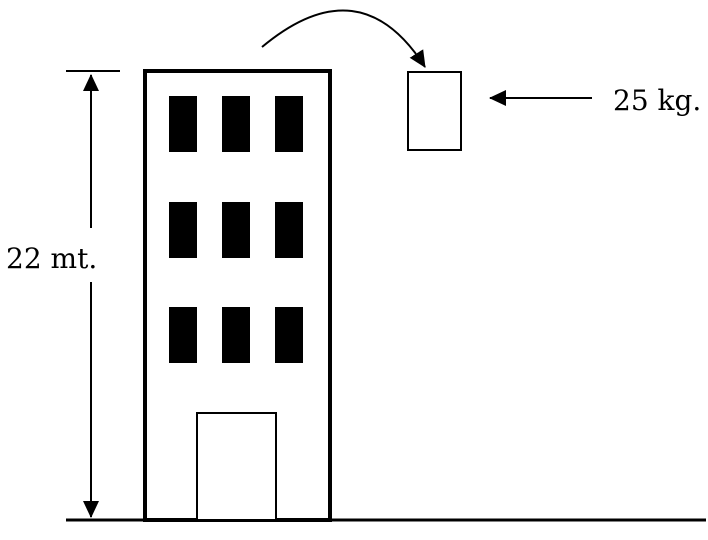 The width and height of the screenshot is (708, 540). What do you see at coordinates (657, 100) in the screenshot?
I see `mass-label: 25 kg.` at bounding box center [657, 100].